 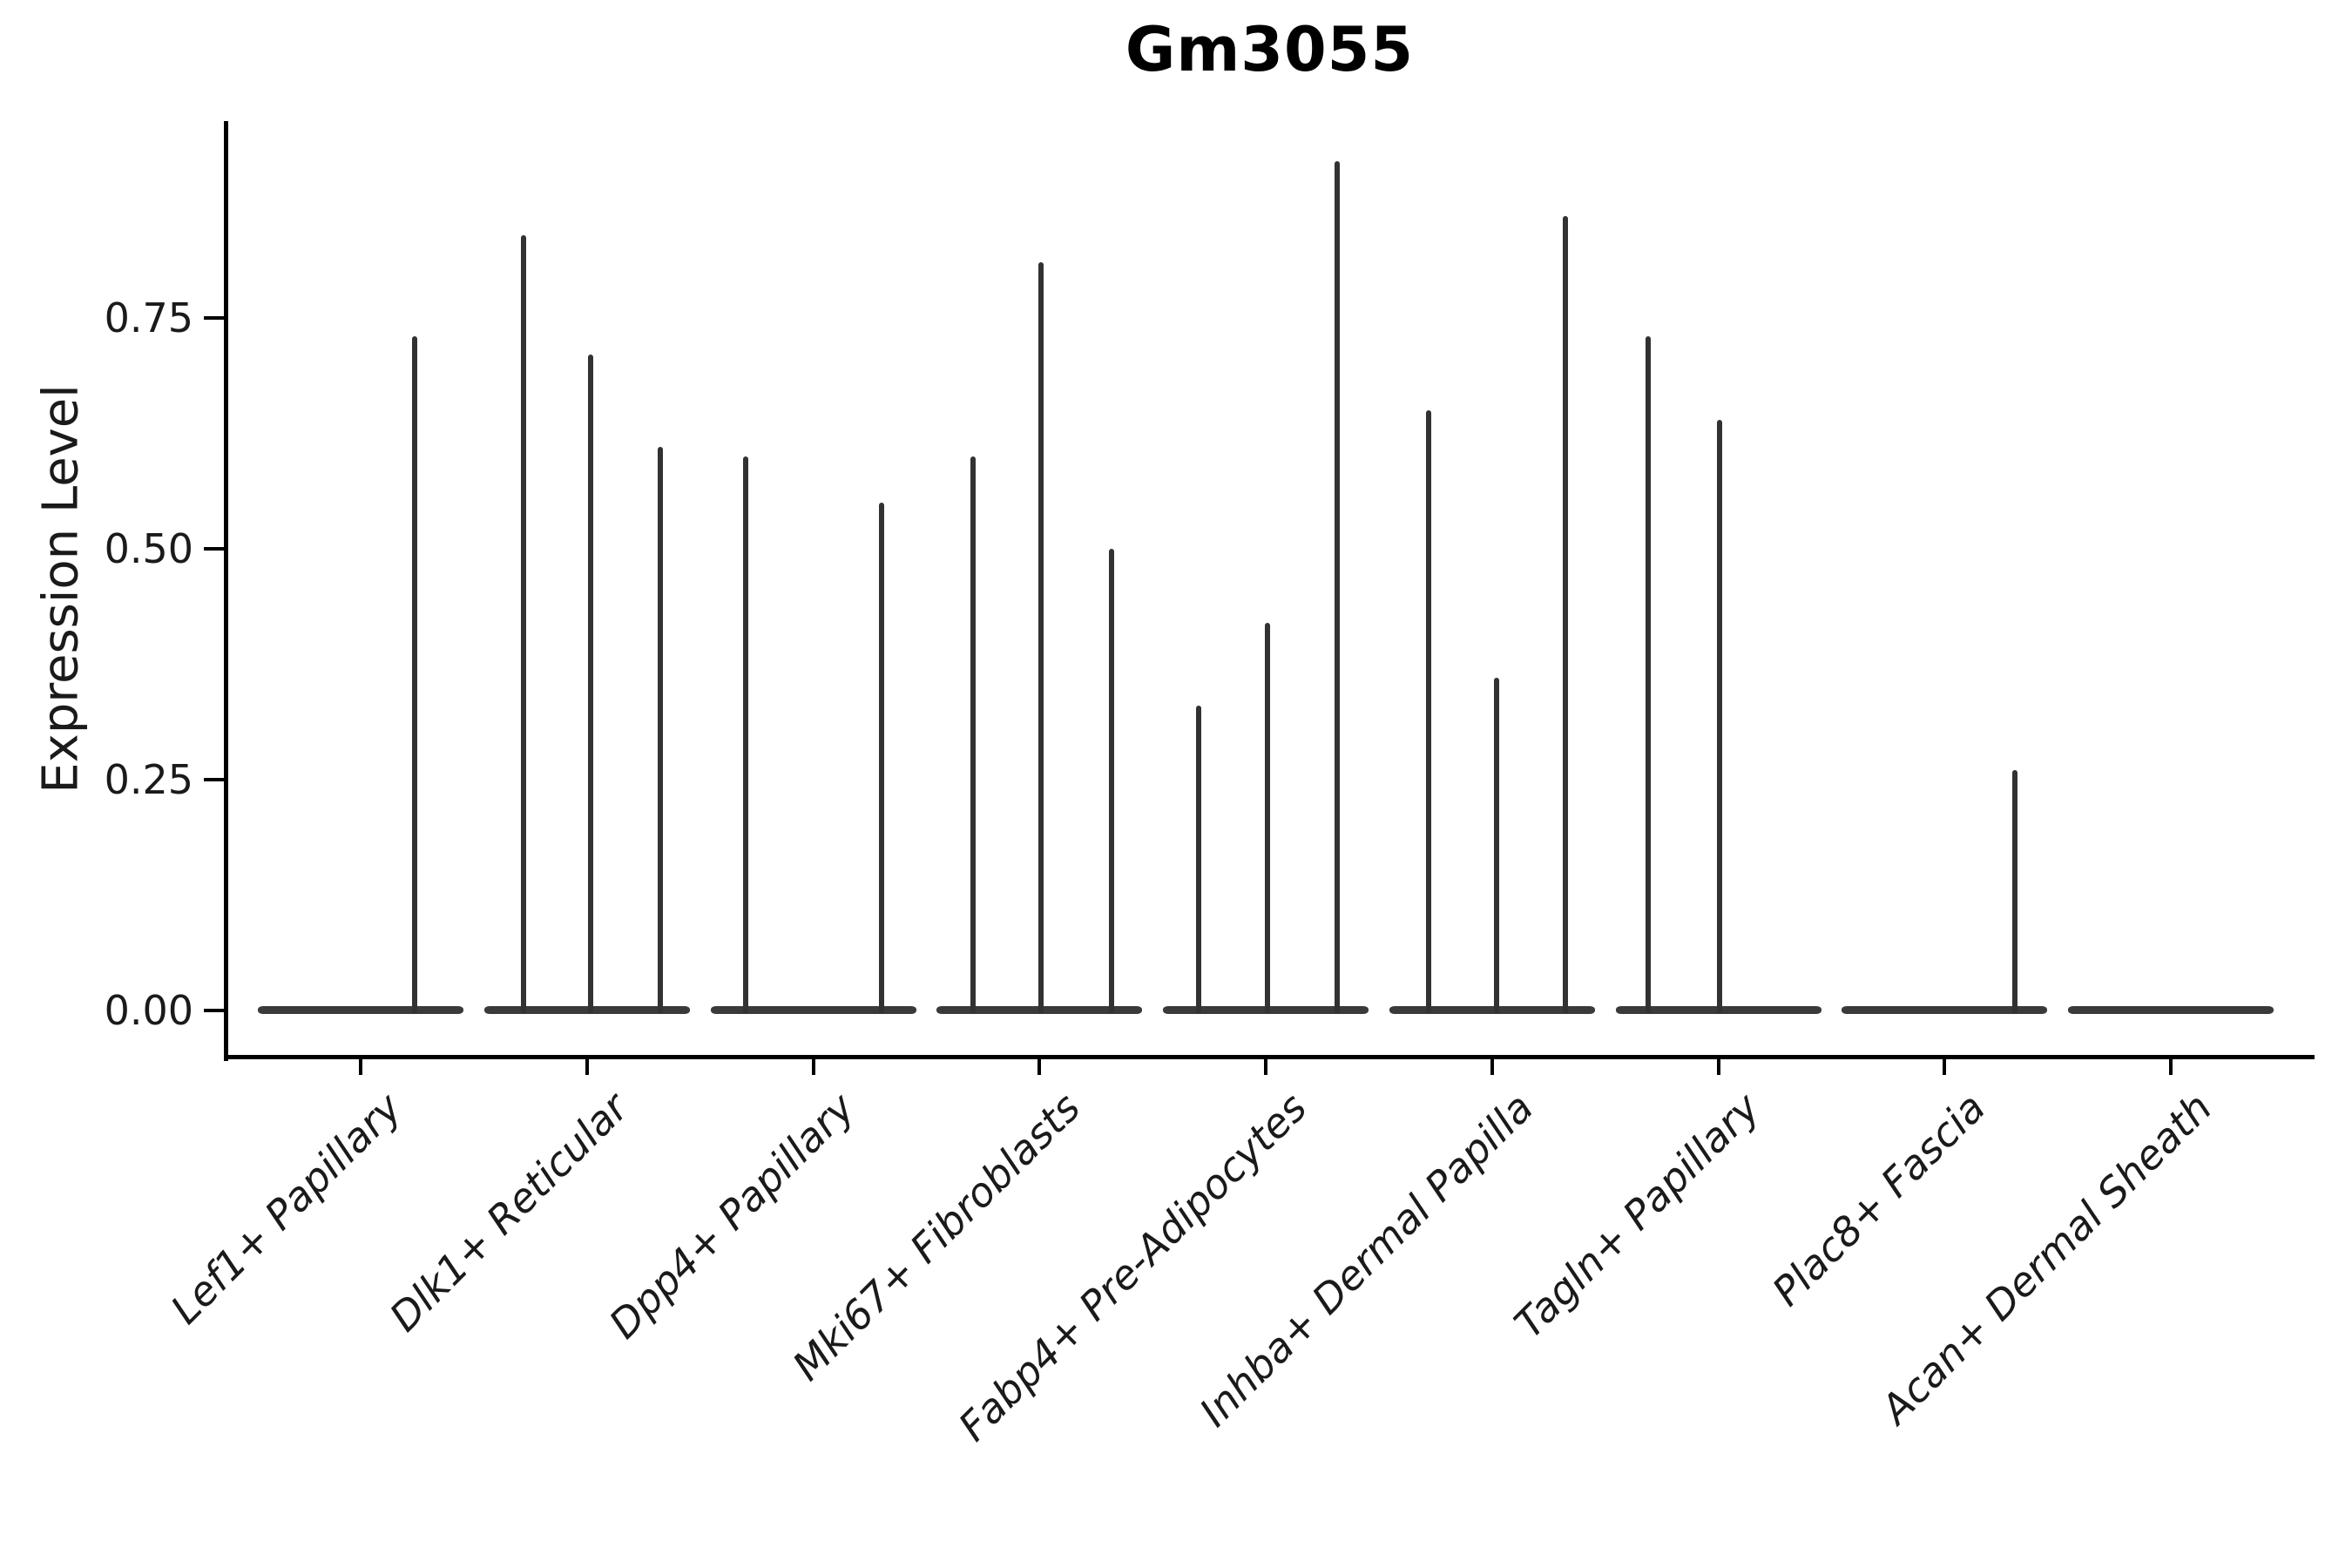 What do you see at coordinates (936, 1237) in the screenshot?
I see `x-tick-label-mki67-fibroblasts: Mki67+ Fibroblasts` at bounding box center [936, 1237].